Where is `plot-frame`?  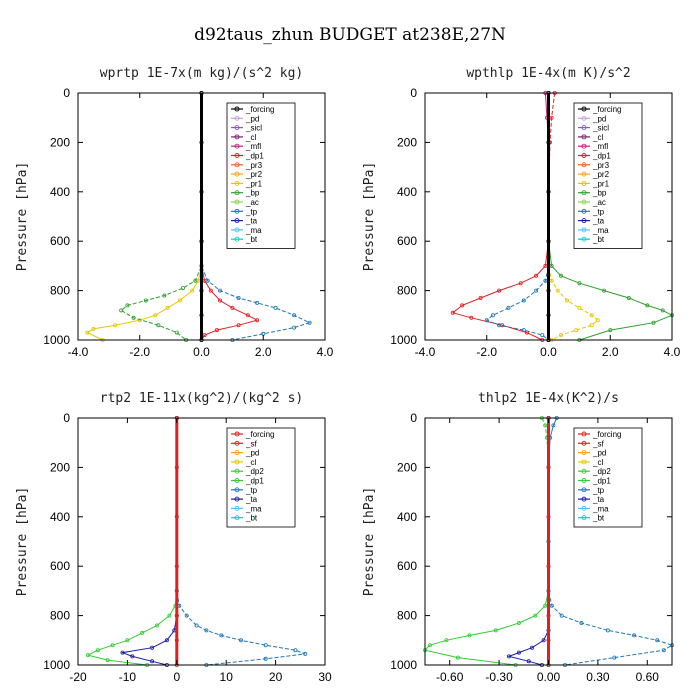 plot-frame is located at coordinates (201, 541).